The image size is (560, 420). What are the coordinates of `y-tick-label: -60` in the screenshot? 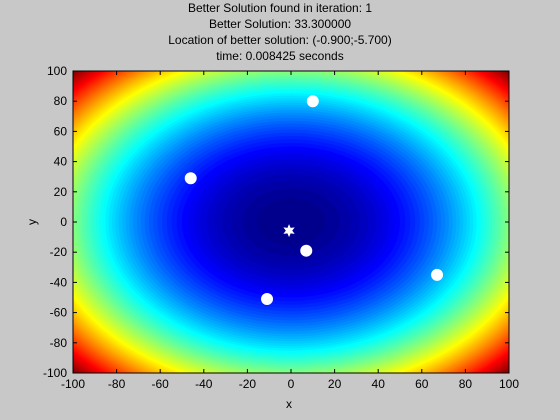 It's located at (59, 313).